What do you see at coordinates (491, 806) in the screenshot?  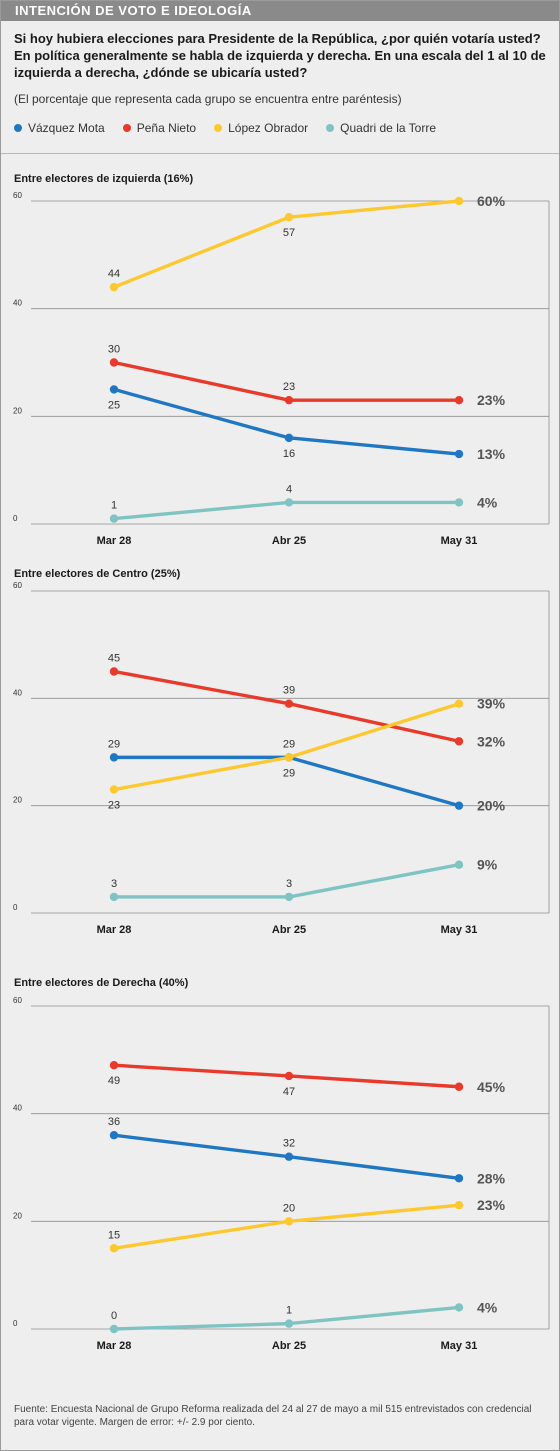 I see `end-value-label: 20%` at bounding box center [491, 806].